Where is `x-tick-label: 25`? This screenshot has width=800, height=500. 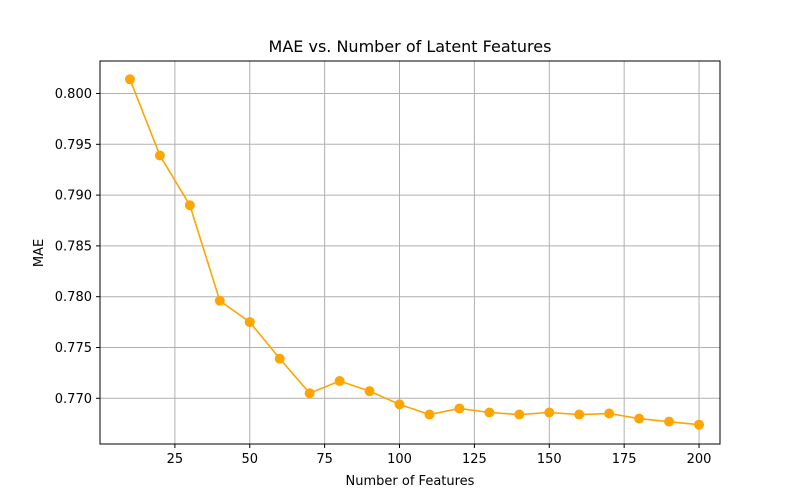
x-tick-label: 25 is located at coordinates (175, 459).